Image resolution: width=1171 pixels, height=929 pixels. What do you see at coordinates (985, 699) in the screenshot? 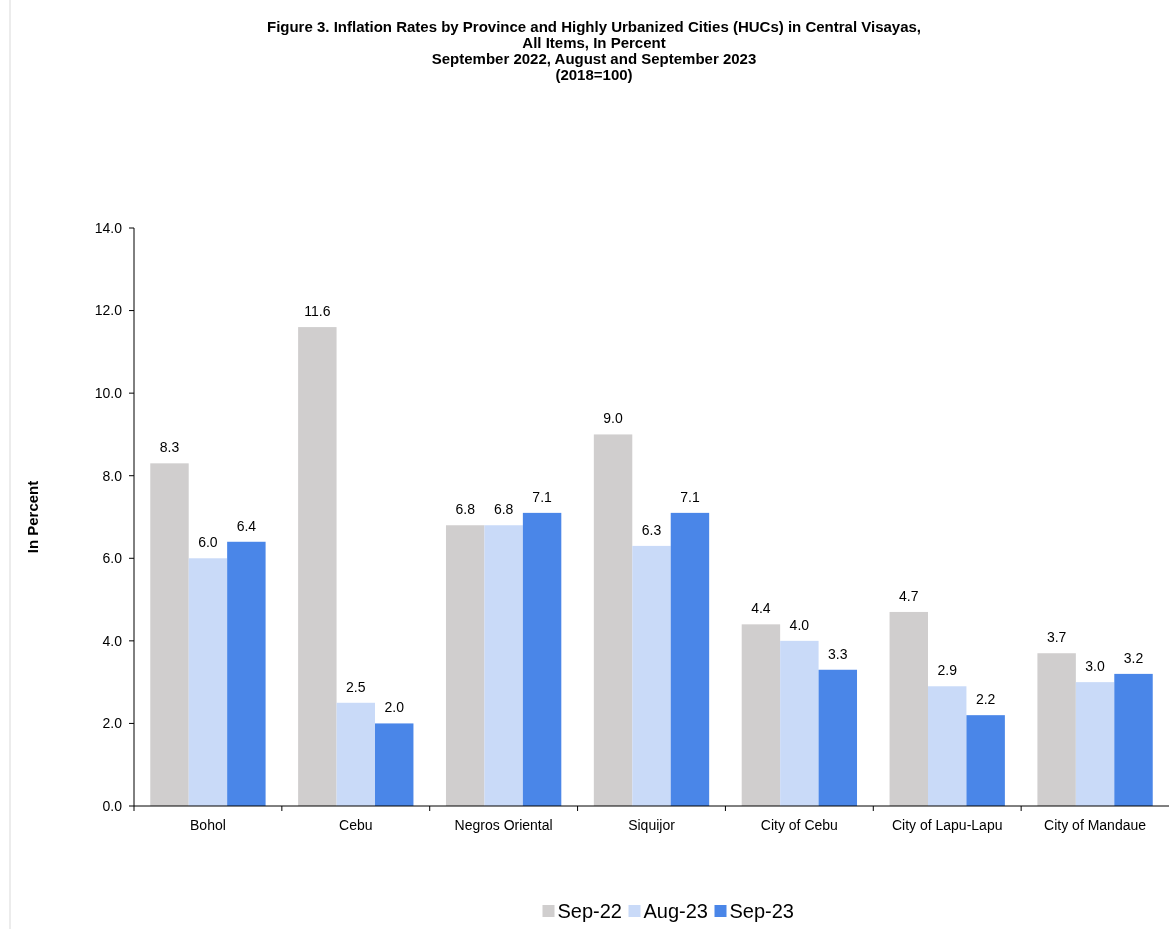
I see `data-label: 2.2` at bounding box center [985, 699].